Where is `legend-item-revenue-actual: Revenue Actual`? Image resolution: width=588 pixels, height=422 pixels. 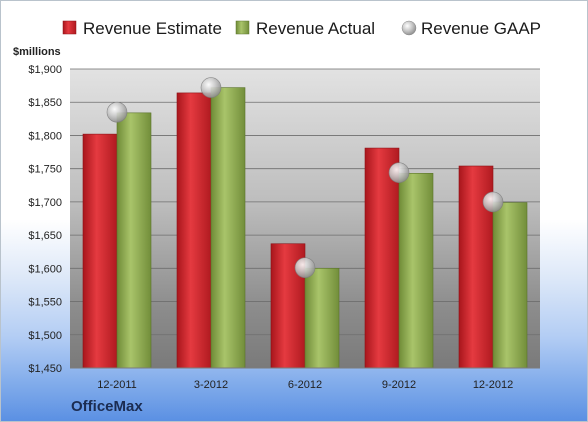 legend-item-revenue-actual: Revenue Actual is located at coordinates (305, 28).